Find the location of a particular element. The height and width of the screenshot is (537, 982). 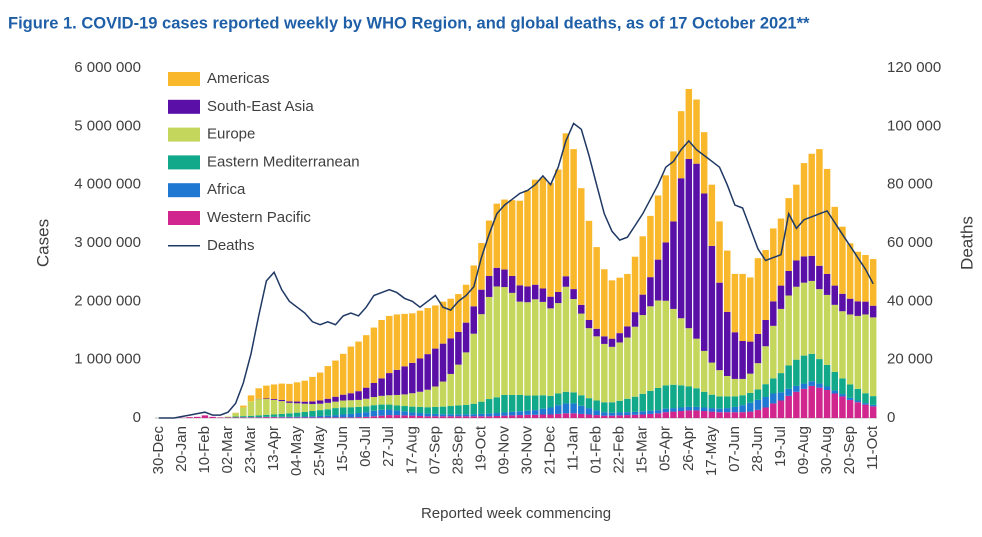

x-tick-label: 19-Oct is located at coordinates (480, 448).